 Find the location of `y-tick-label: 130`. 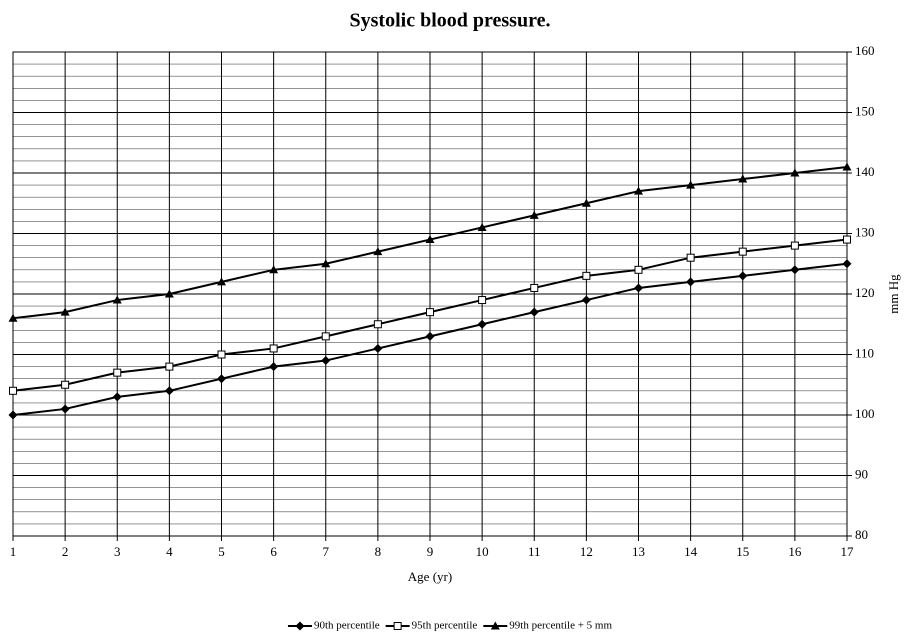

y-tick-label: 130 is located at coordinates (865, 231).